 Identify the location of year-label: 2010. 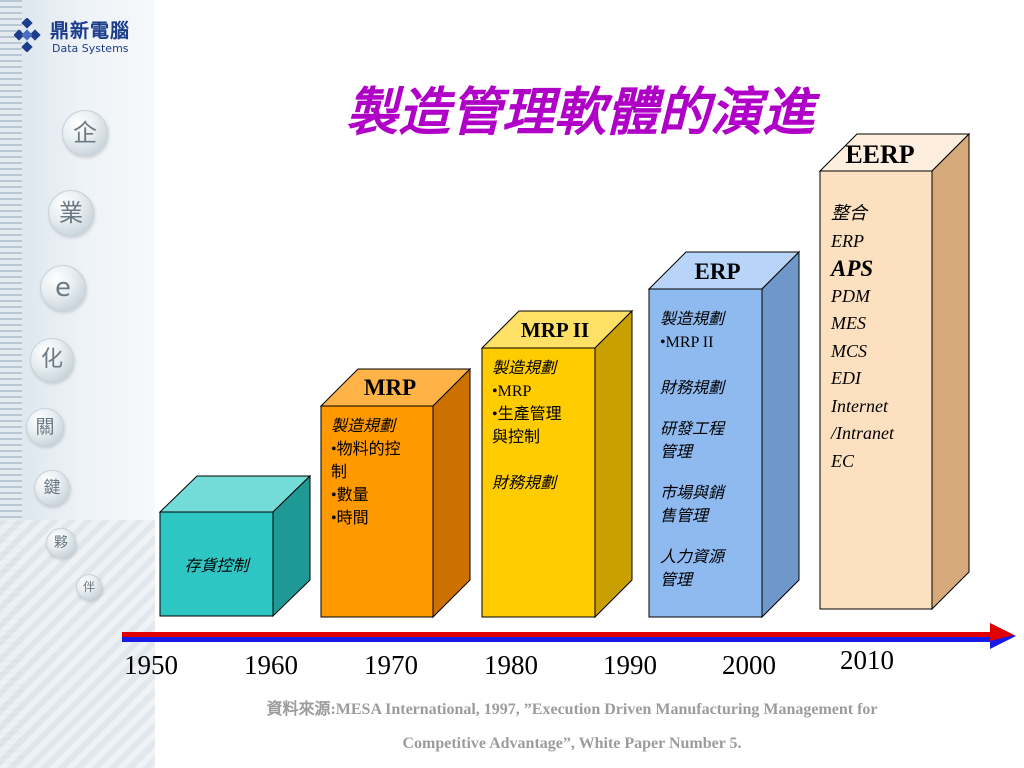
(867, 660).